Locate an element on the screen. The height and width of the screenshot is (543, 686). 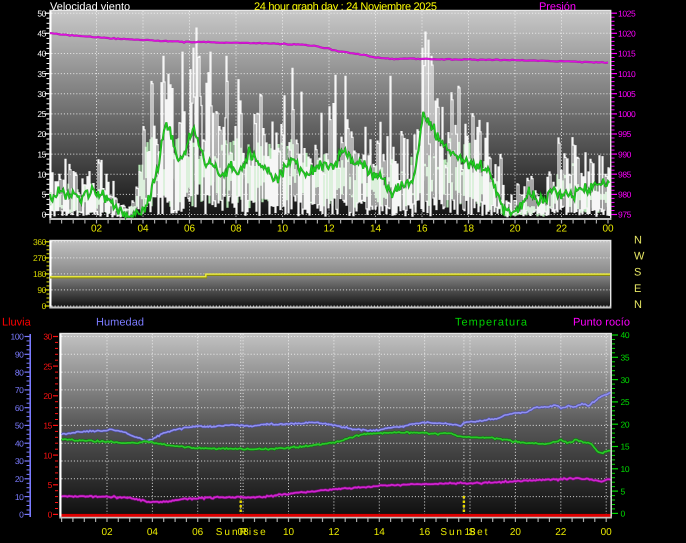
svg-text: E is located at coordinates (637, 289).